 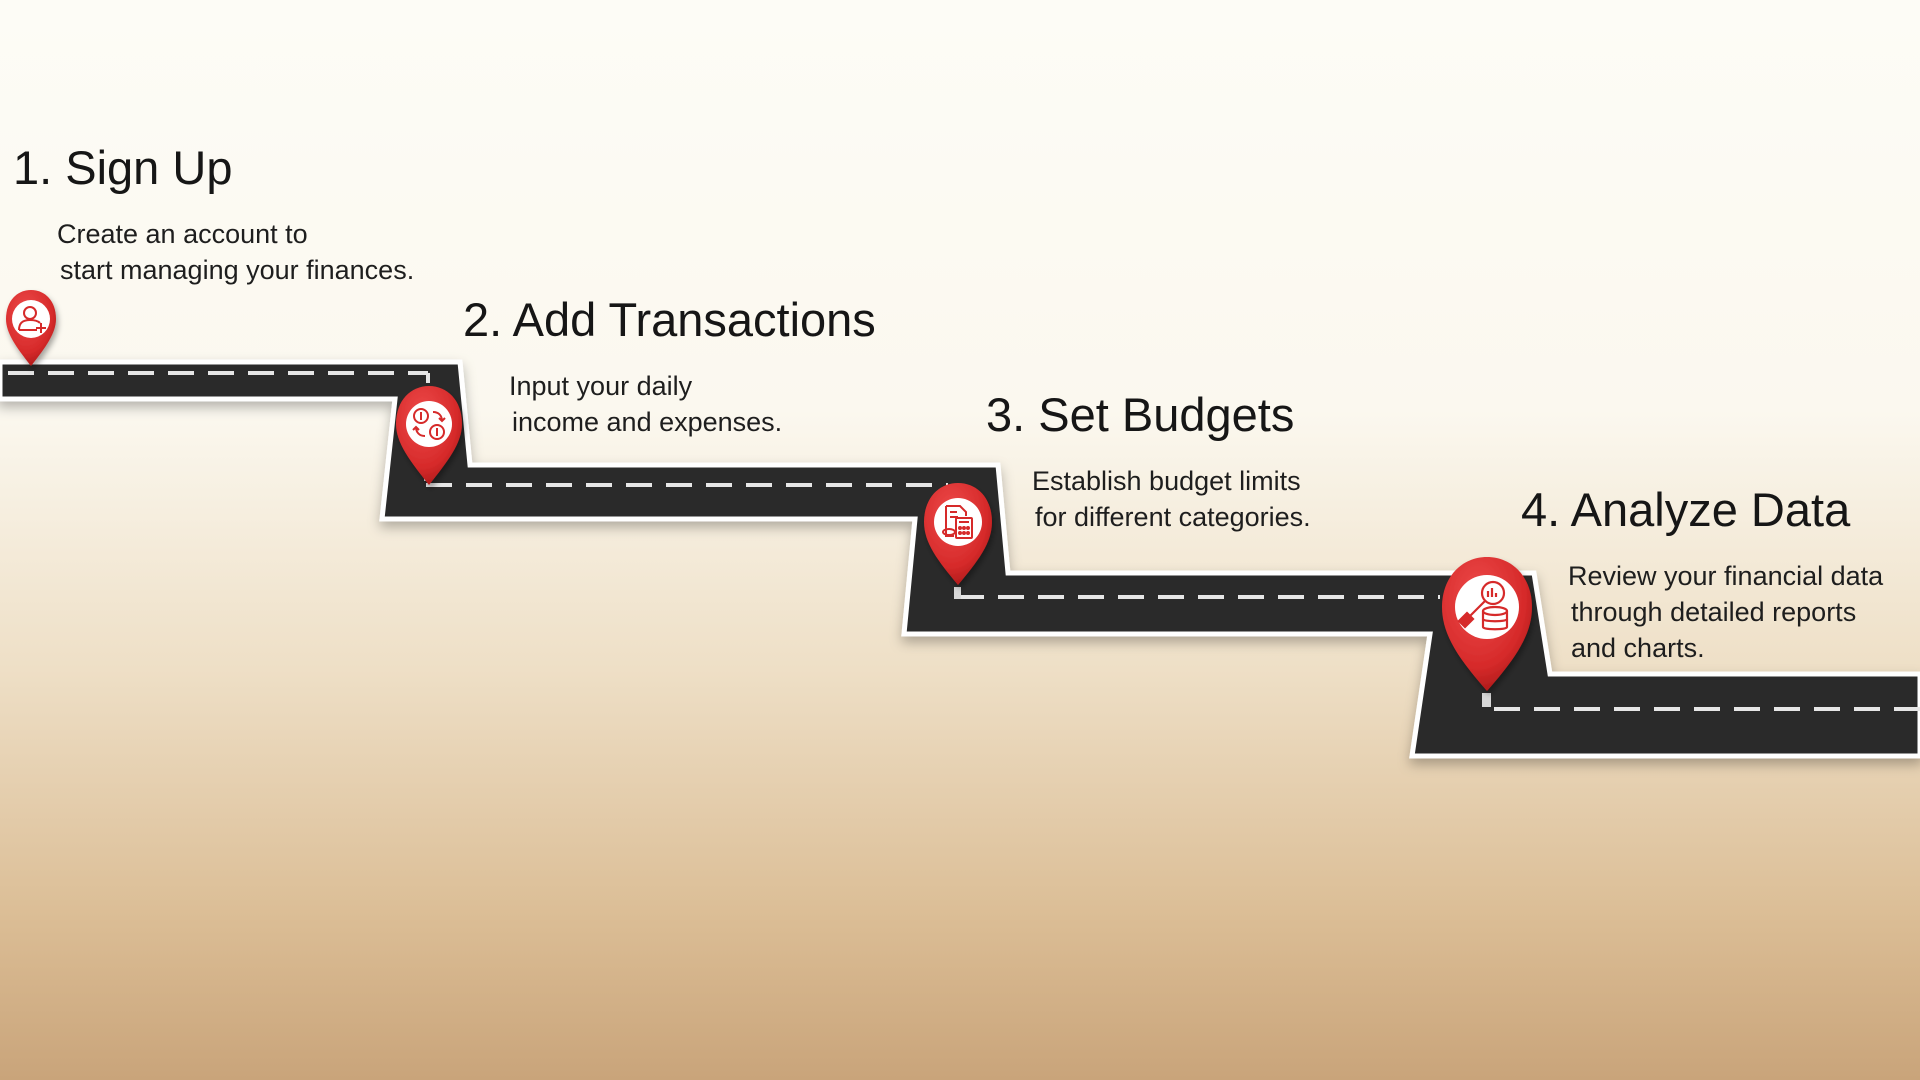 I want to click on pin-analyze-data, so click(x=1487, y=624).